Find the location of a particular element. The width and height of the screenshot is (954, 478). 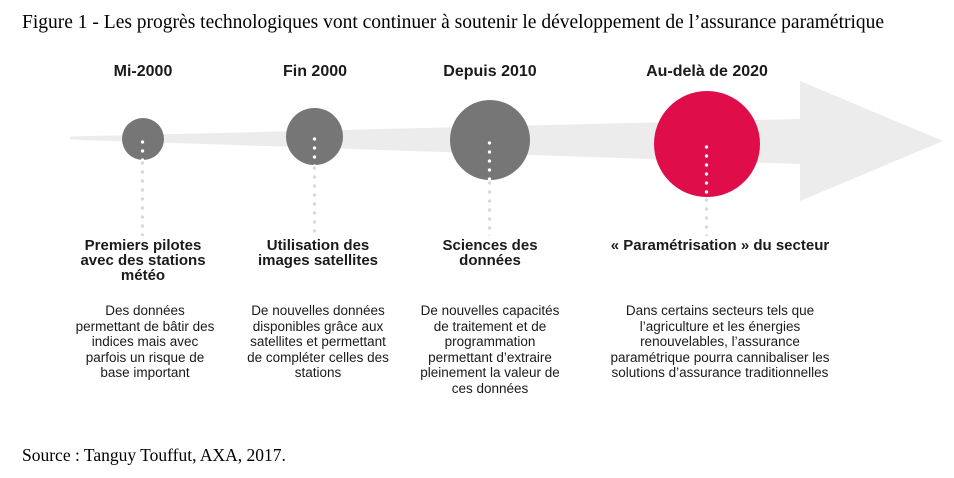

stage-heading-1: Premiers pilotes avec des stations météo is located at coordinates (143, 260).